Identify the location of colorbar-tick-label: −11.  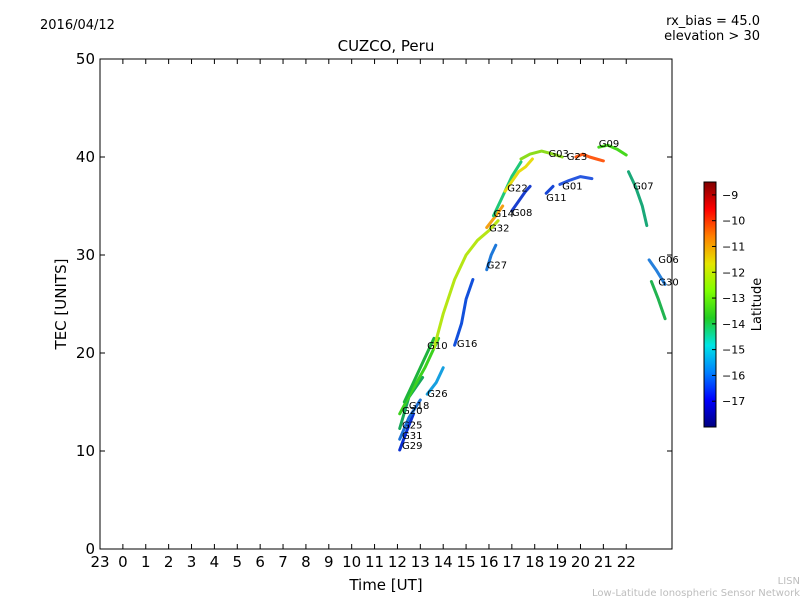
(733, 246).